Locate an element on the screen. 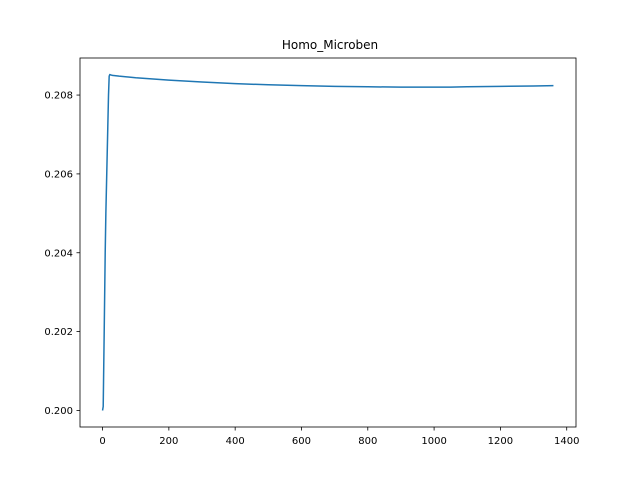 The height and width of the screenshot is (480, 640). x-tick-label: 1000 is located at coordinates (433, 441).